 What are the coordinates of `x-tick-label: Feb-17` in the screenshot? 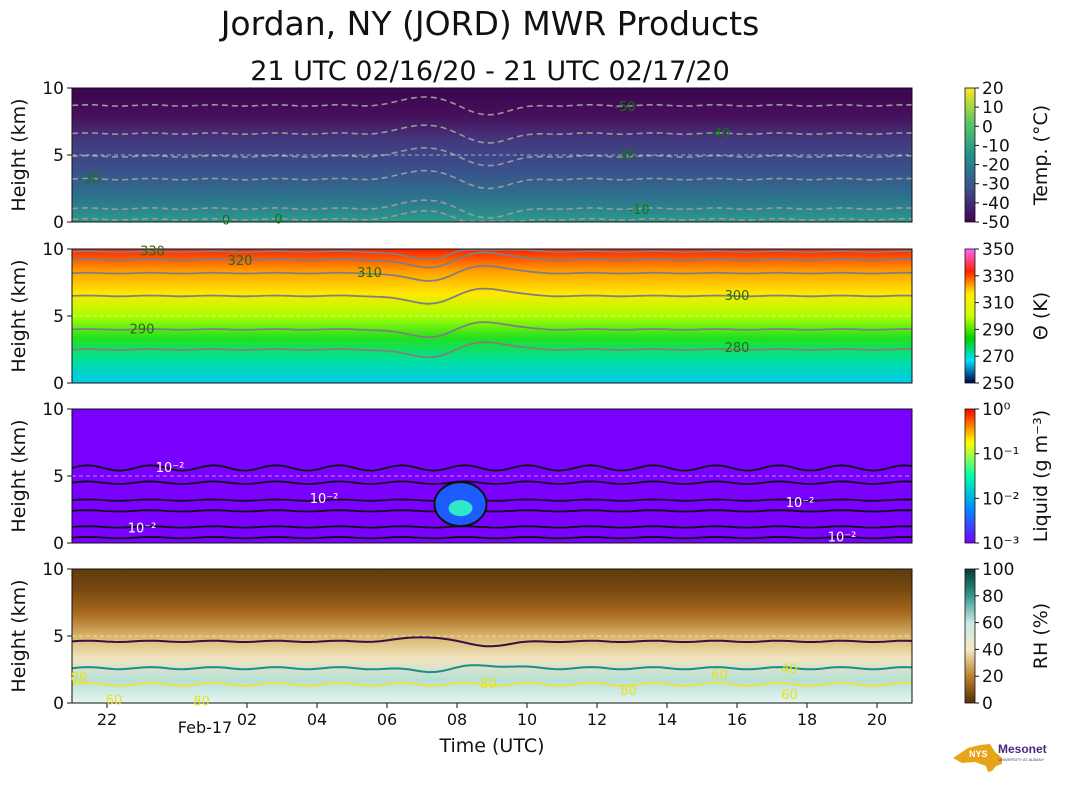 It's located at (205, 727).